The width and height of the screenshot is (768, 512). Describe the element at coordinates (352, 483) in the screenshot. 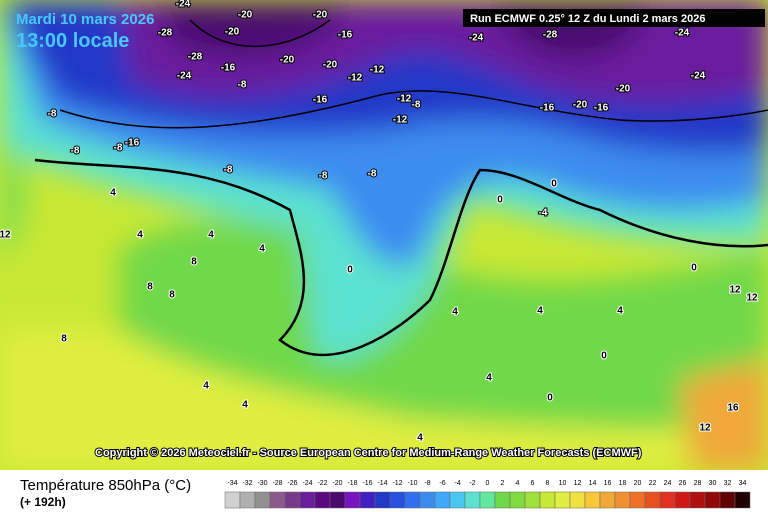

I see `legend-tick-label: -18` at that location.